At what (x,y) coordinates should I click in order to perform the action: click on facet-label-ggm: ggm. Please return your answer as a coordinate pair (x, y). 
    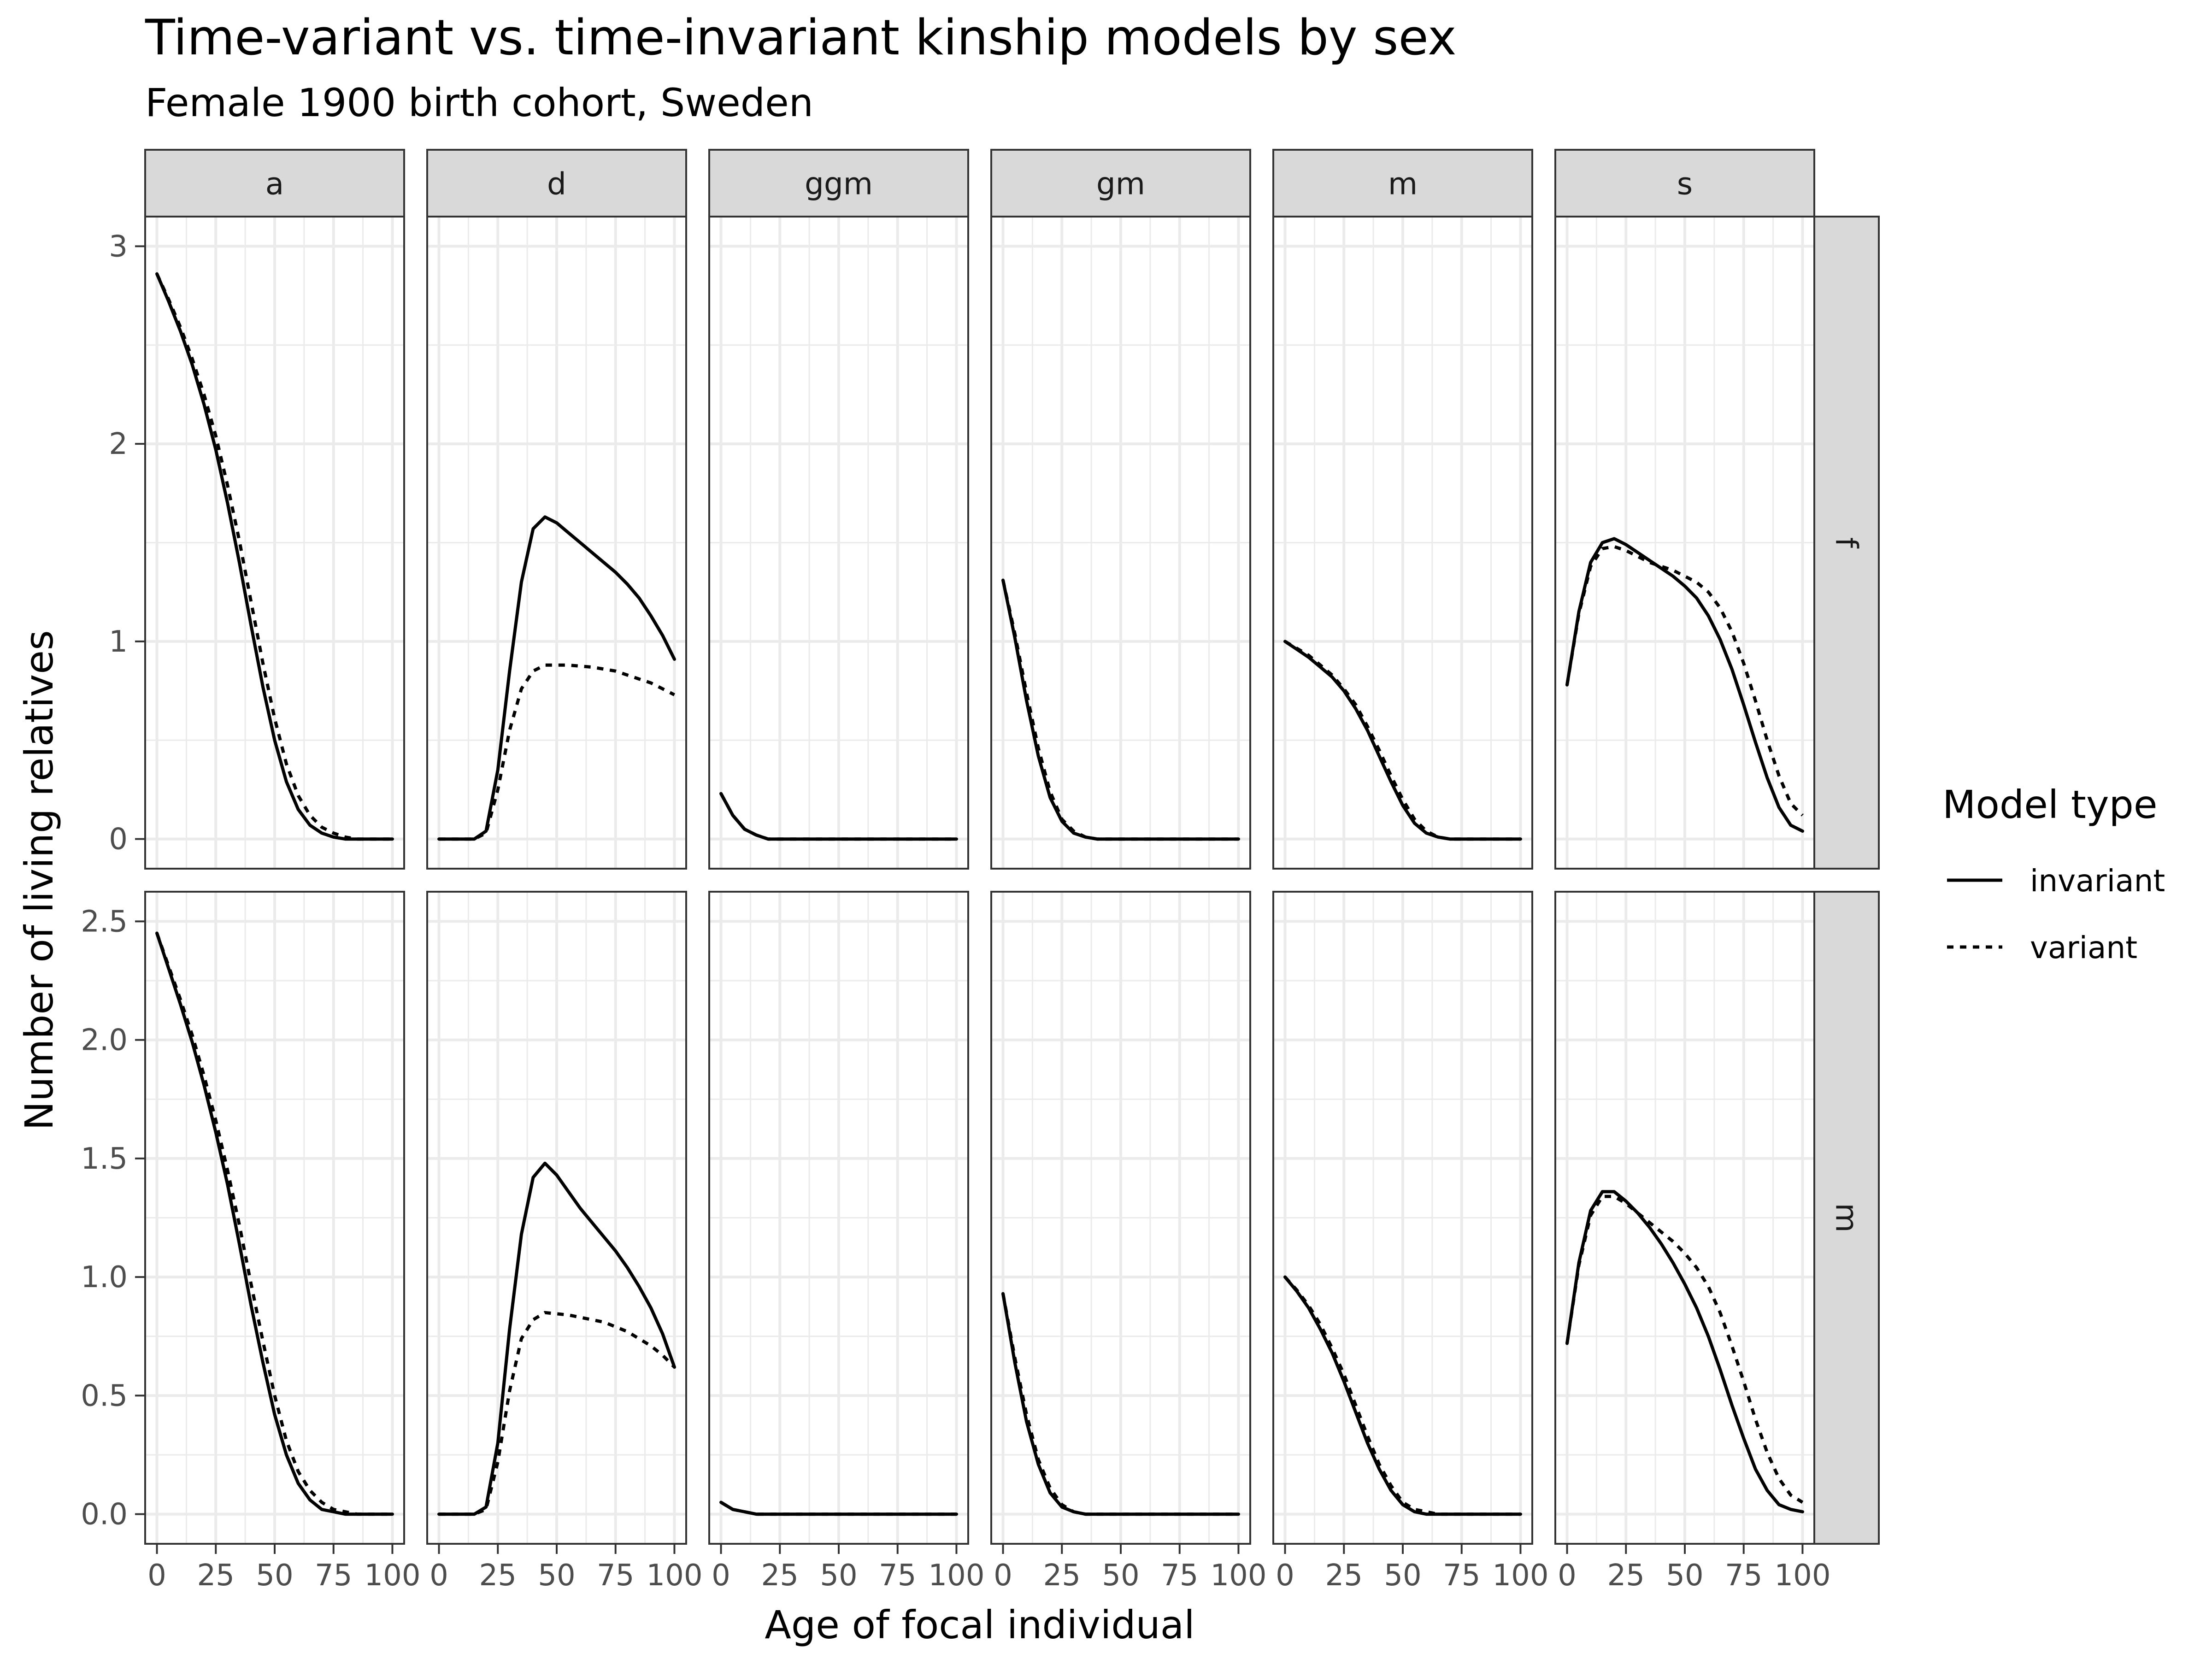
    Looking at the image, I should click on (839, 184).